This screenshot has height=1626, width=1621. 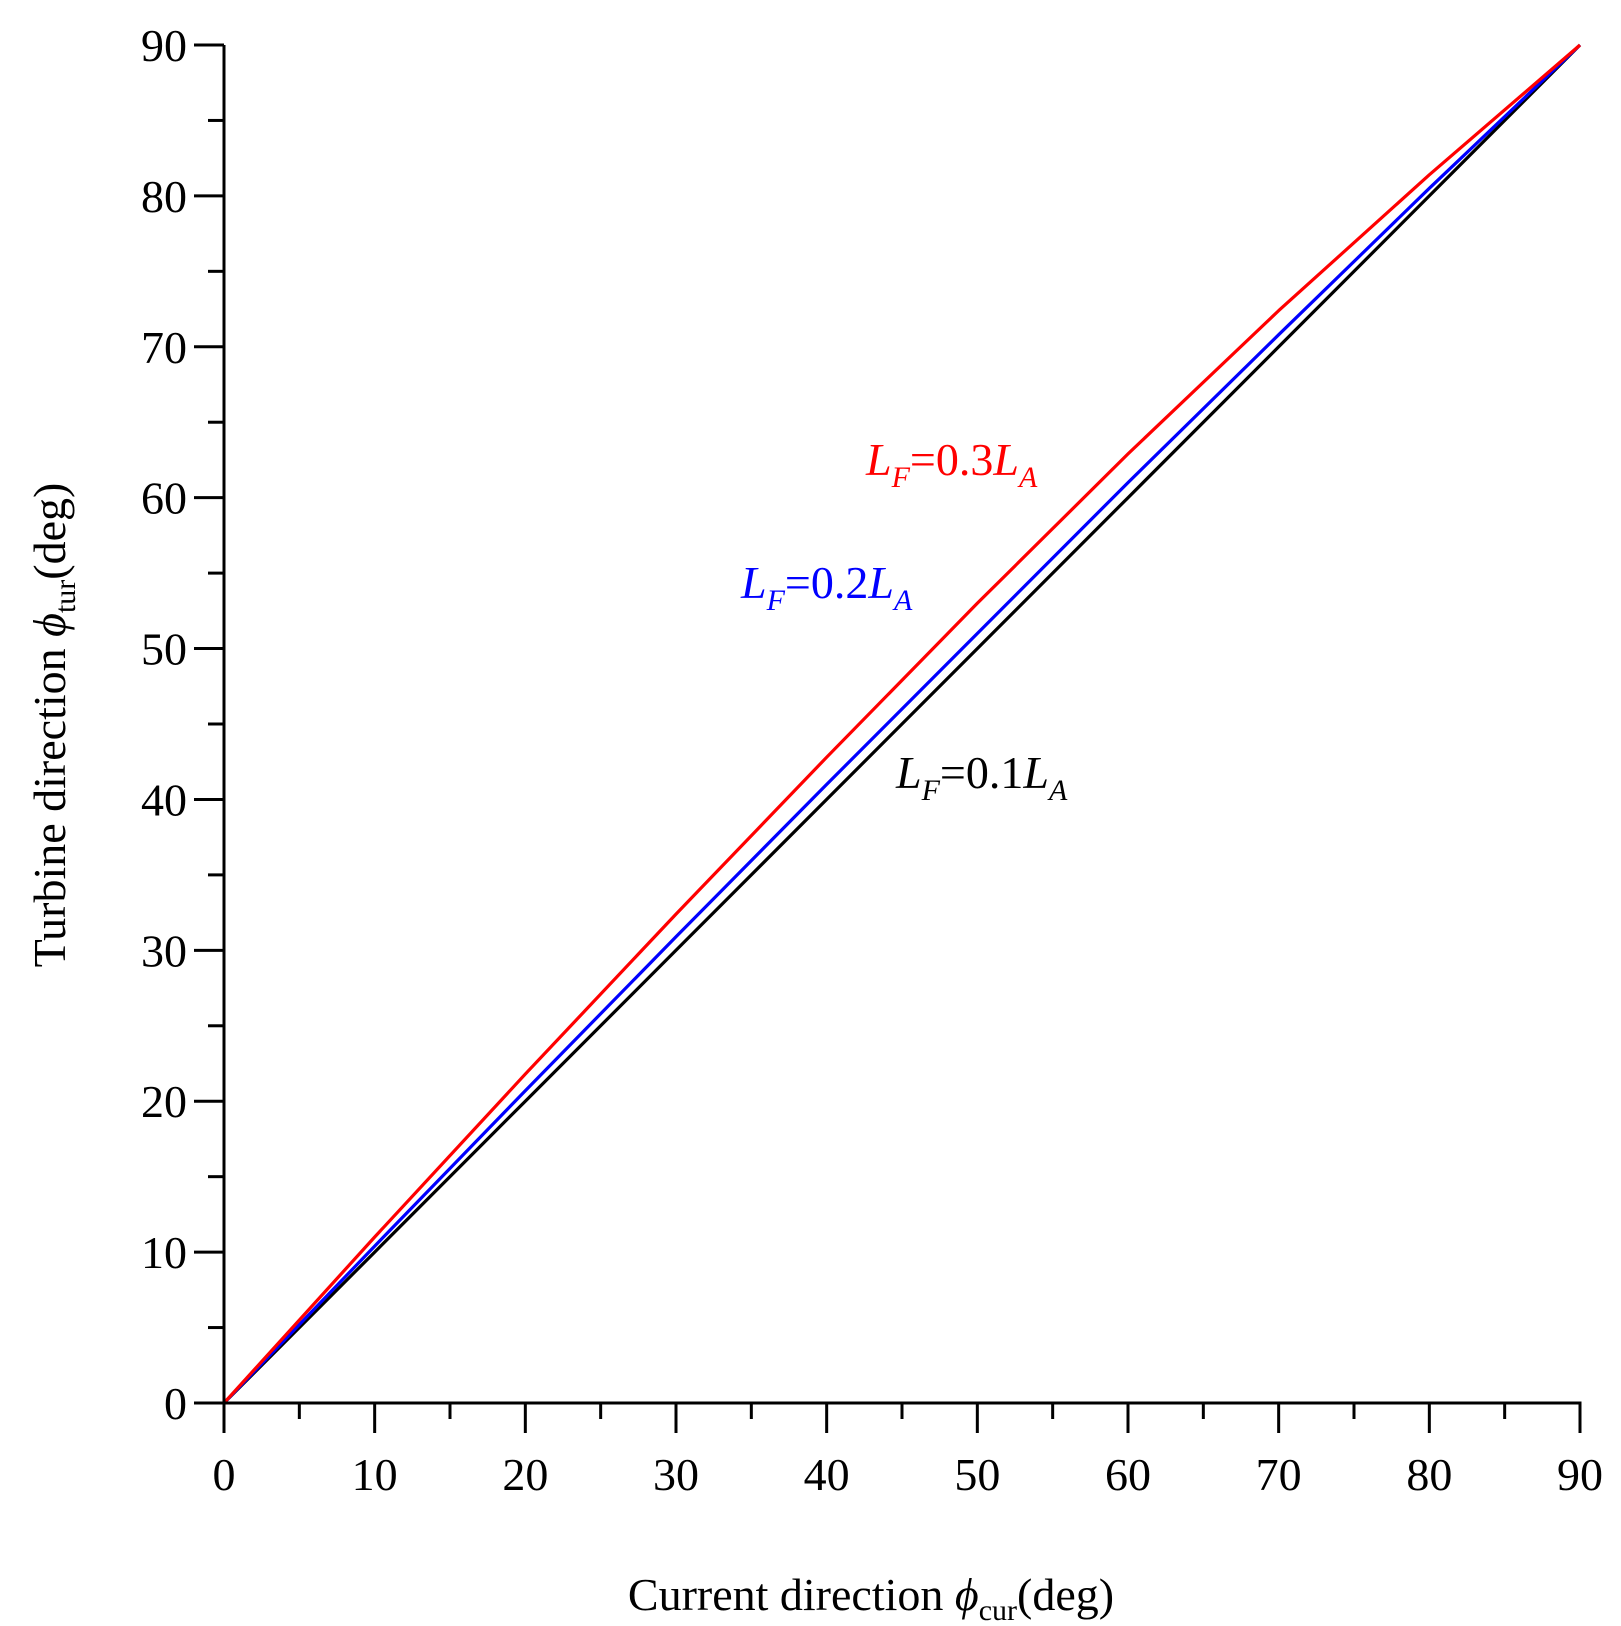 What do you see at coordinates (1128, 1474) in the screenshot?
I see `x-tick-label: 60` at bounding box center [1128, 1474].